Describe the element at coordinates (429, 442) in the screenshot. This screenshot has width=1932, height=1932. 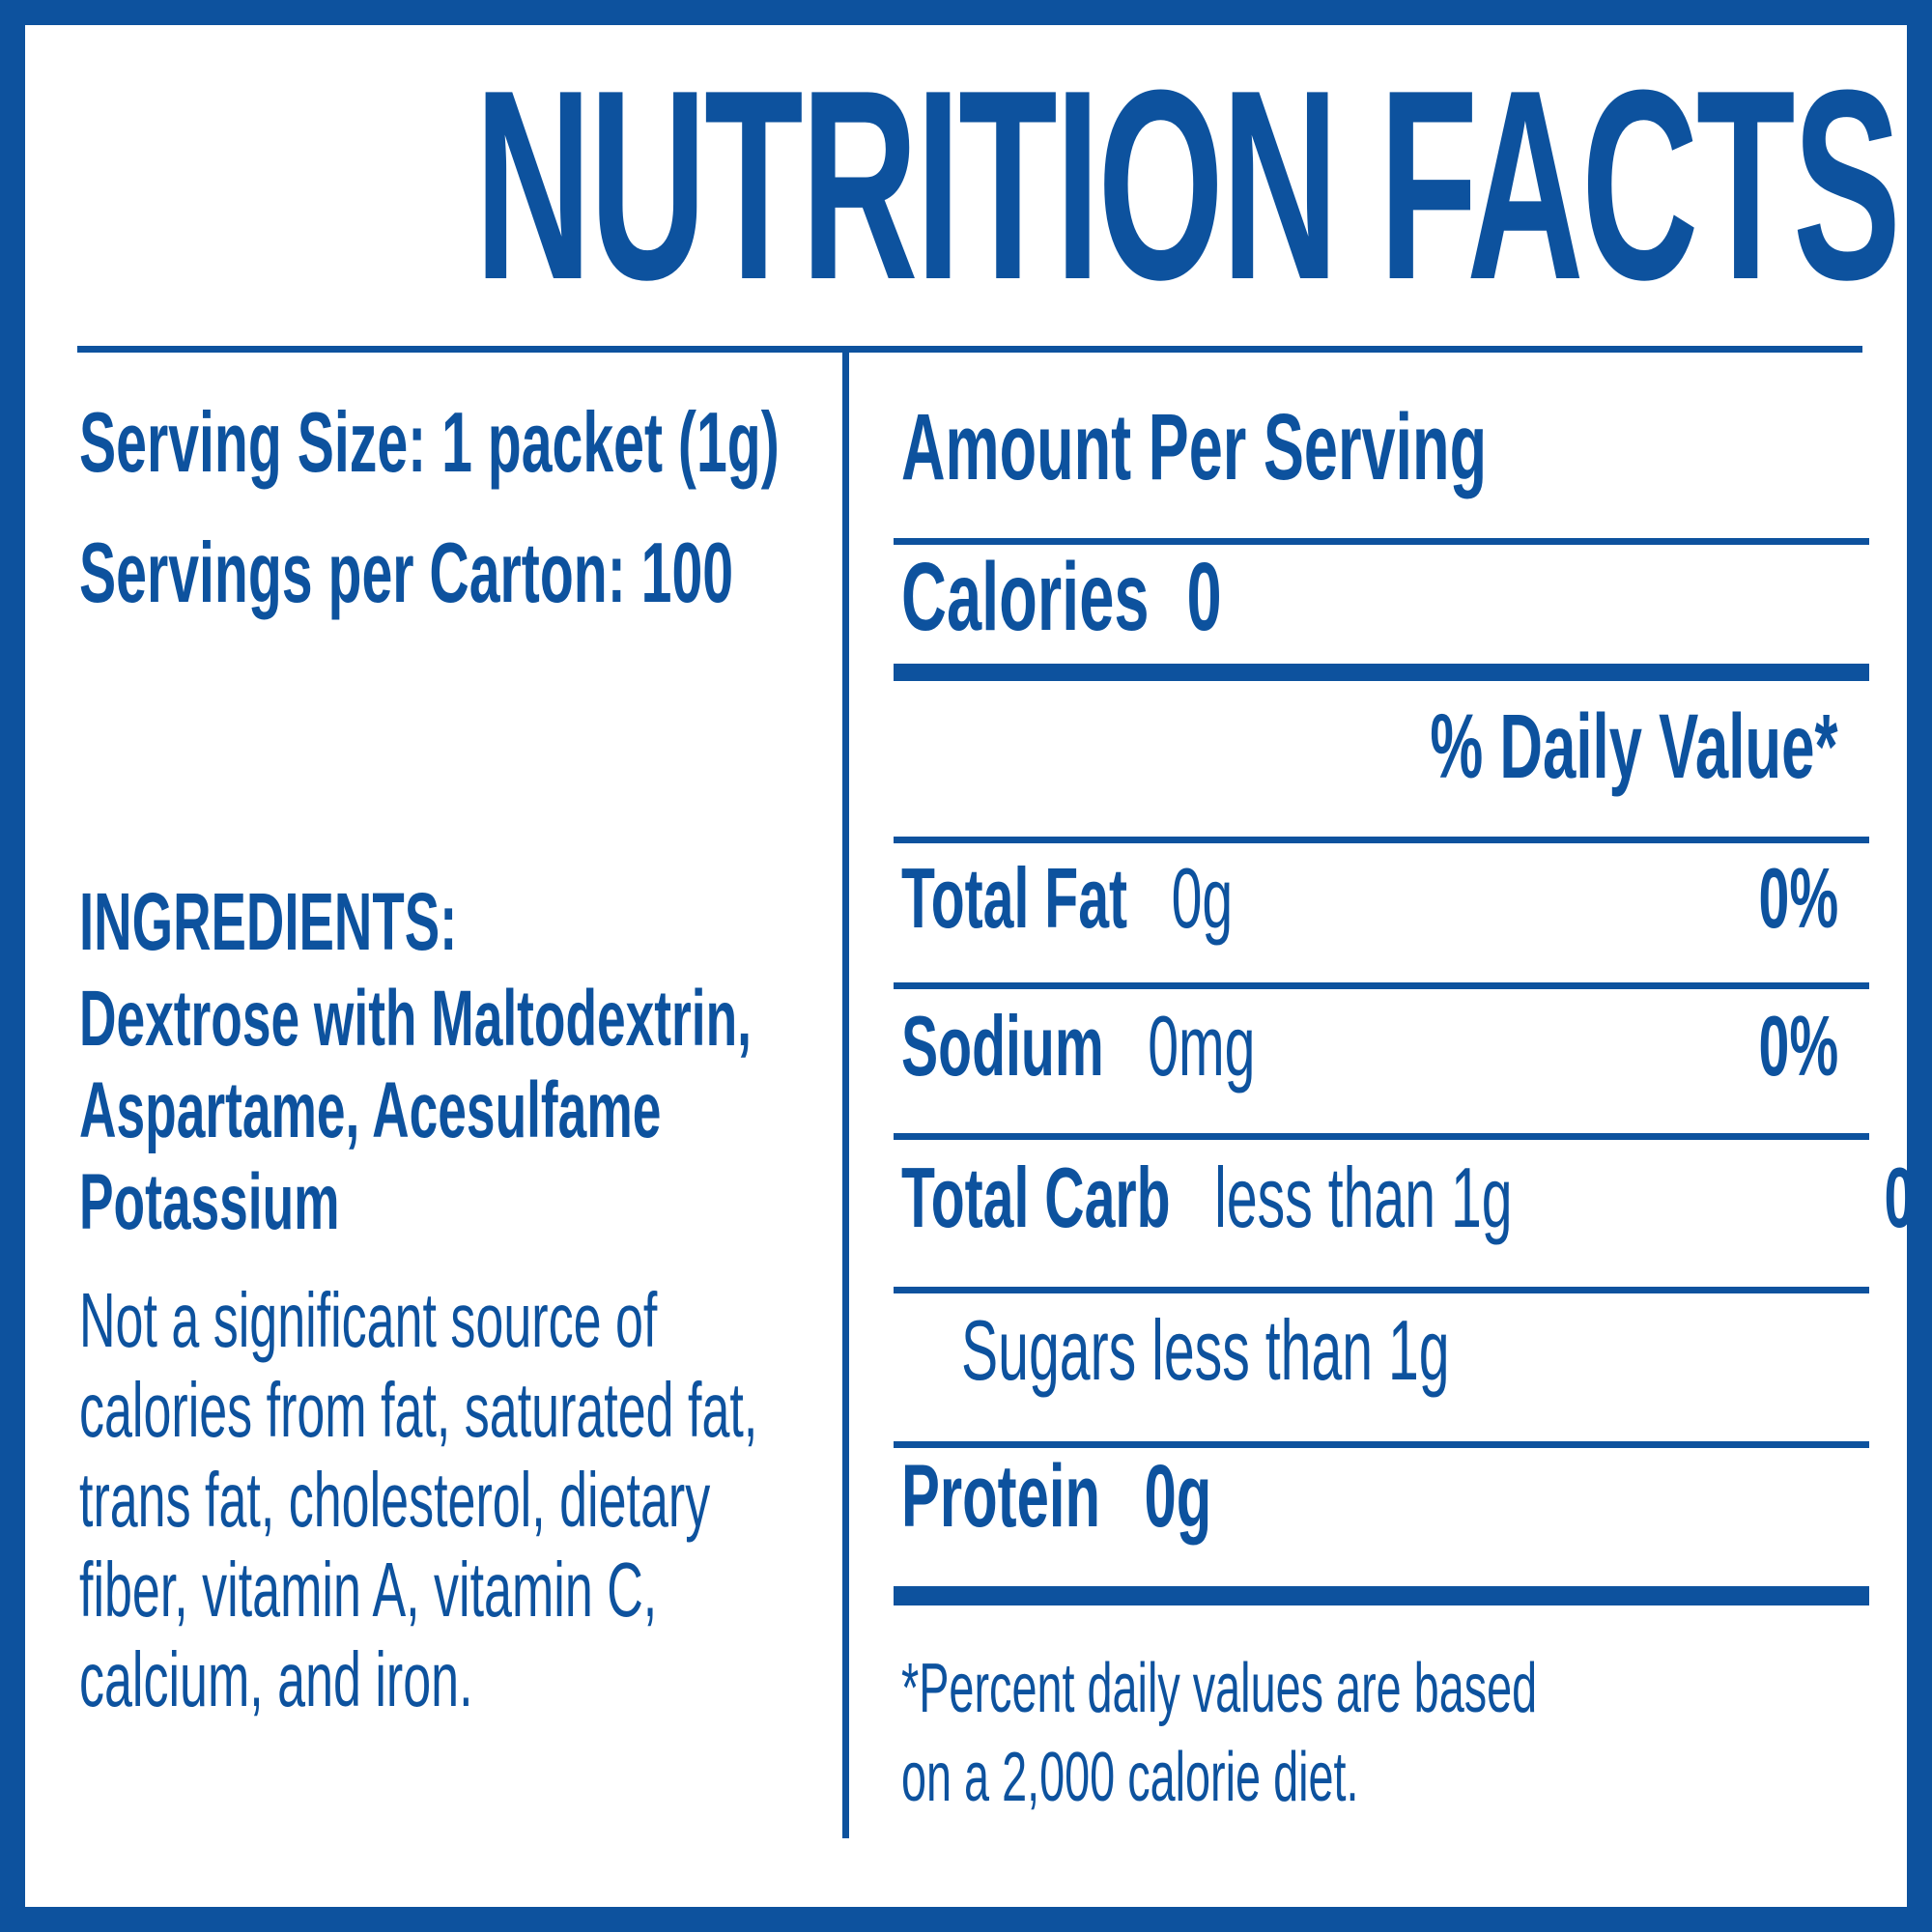
I see `serving-size-text: Serving Size: 1 packet (1g)` at that location.